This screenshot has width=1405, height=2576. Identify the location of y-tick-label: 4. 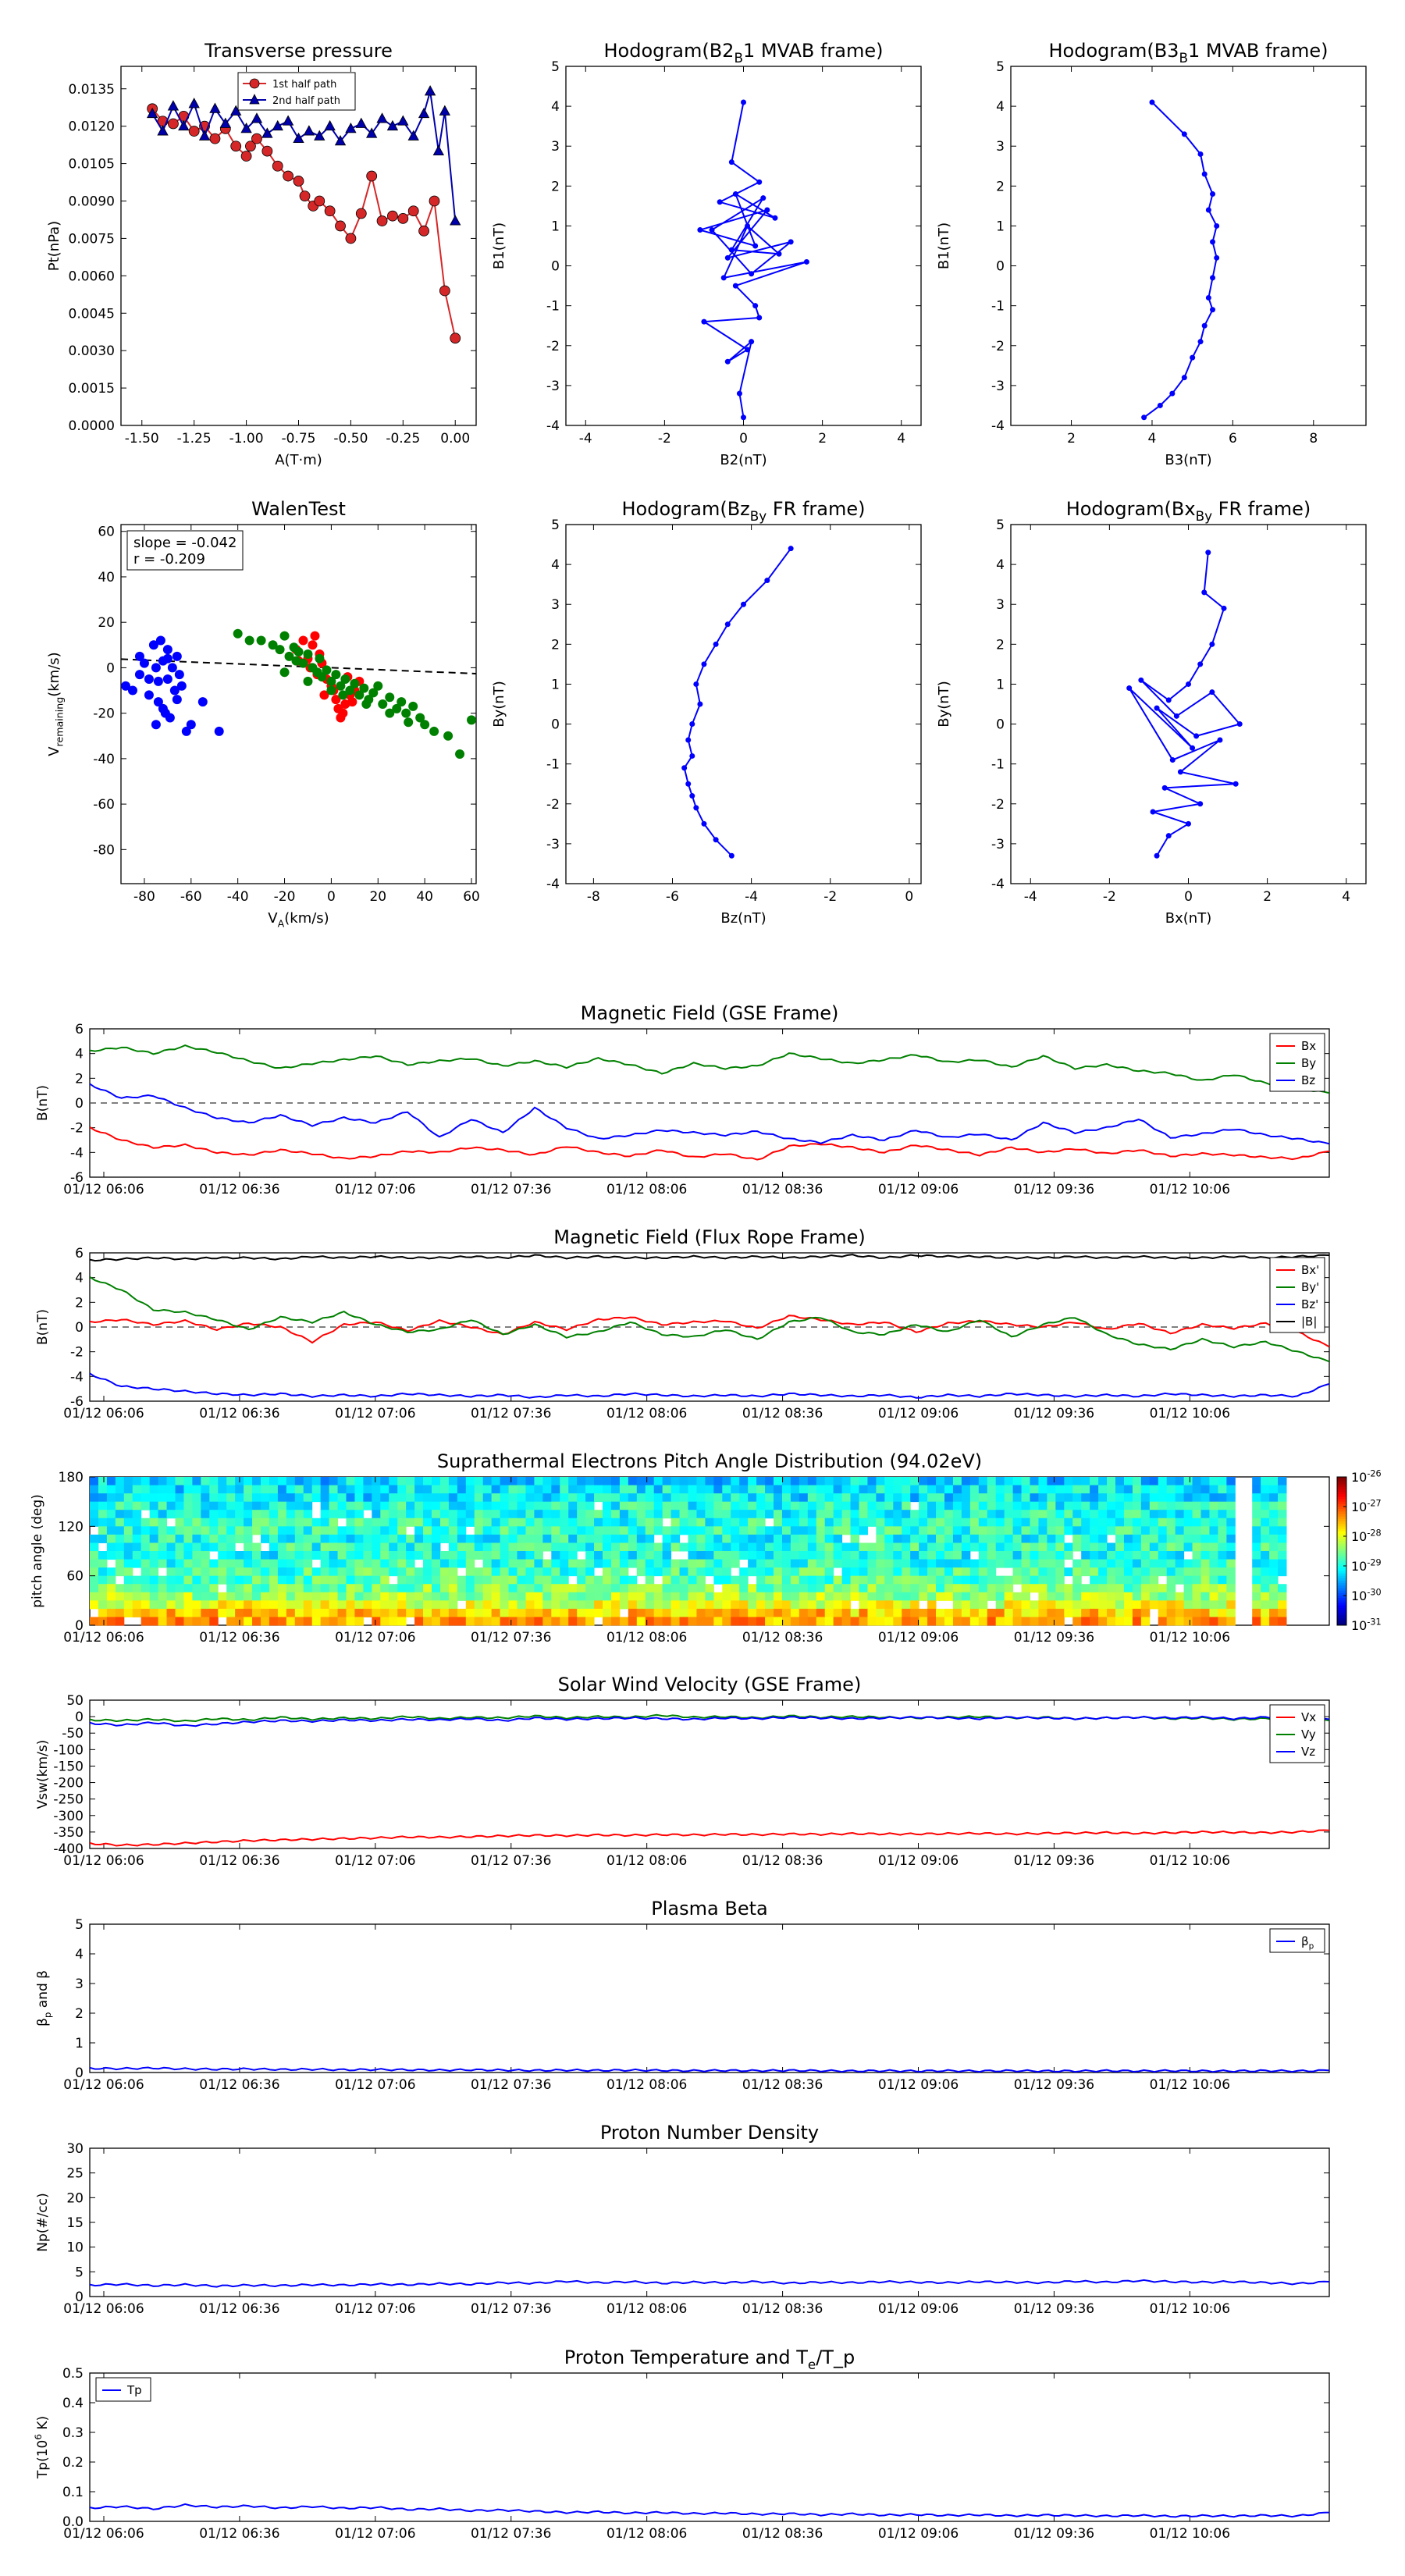
(80, 1278).